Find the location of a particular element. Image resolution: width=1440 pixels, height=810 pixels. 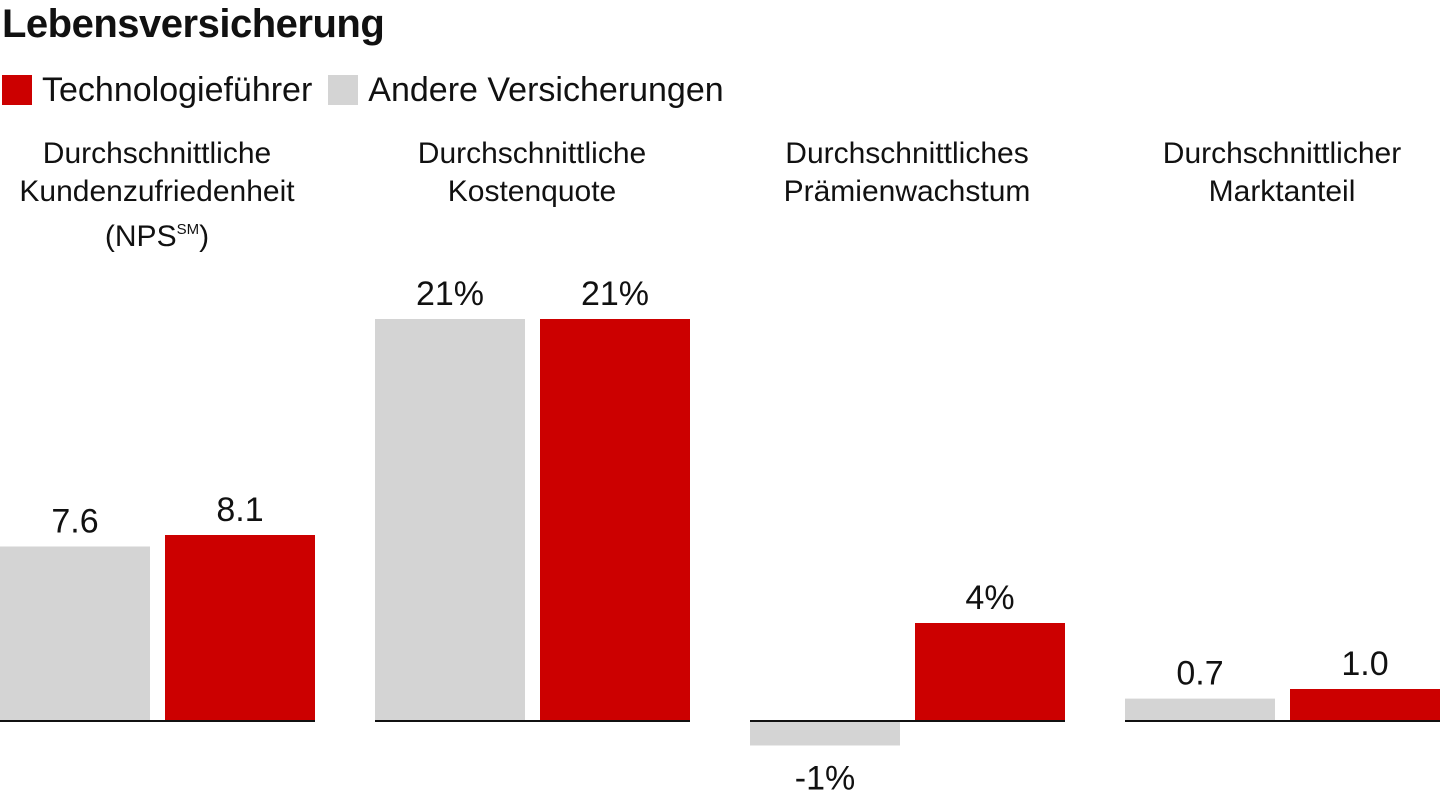

data-label-others: 0.7 is located at coordinates (1199, 674).